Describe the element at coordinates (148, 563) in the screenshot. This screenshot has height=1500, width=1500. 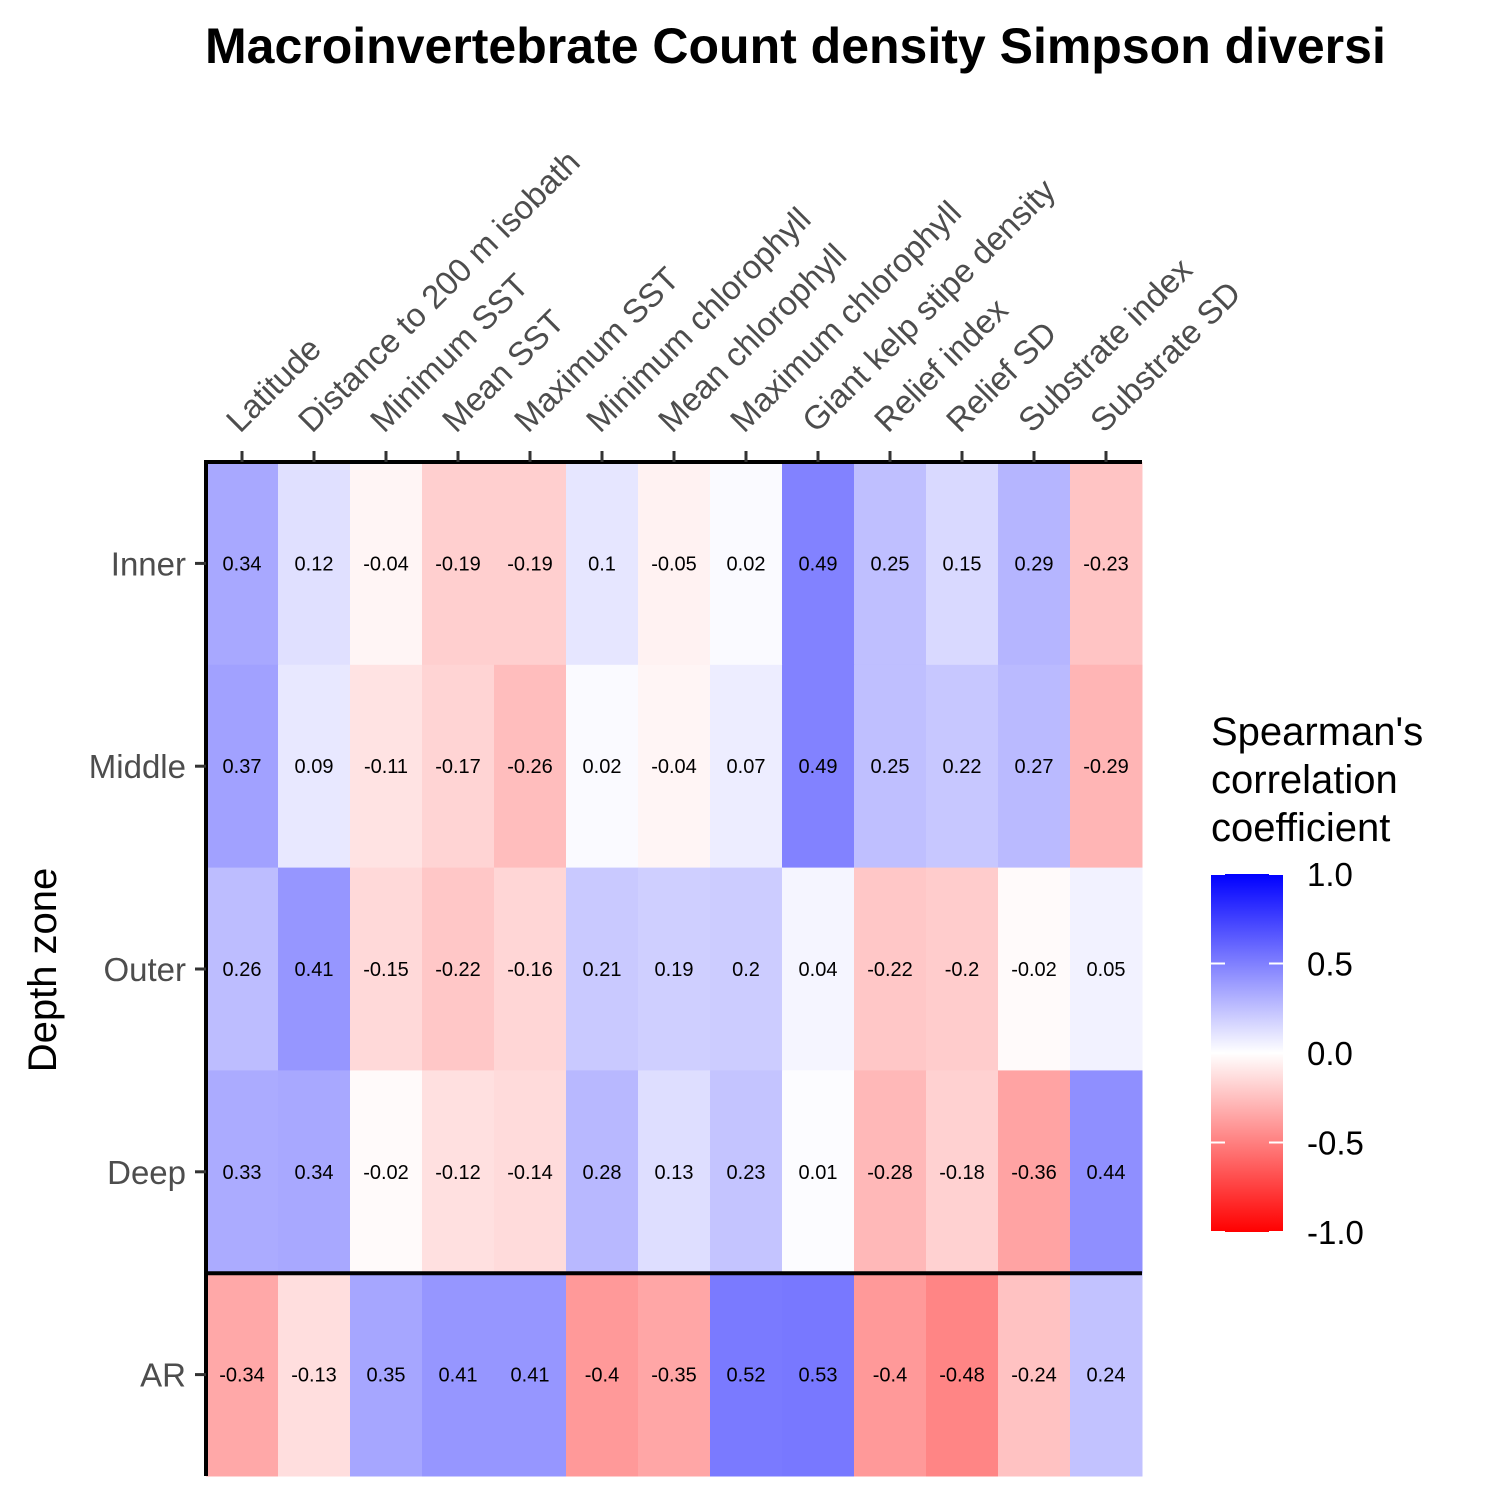
I see `y-tick-label: Inner` at that location.